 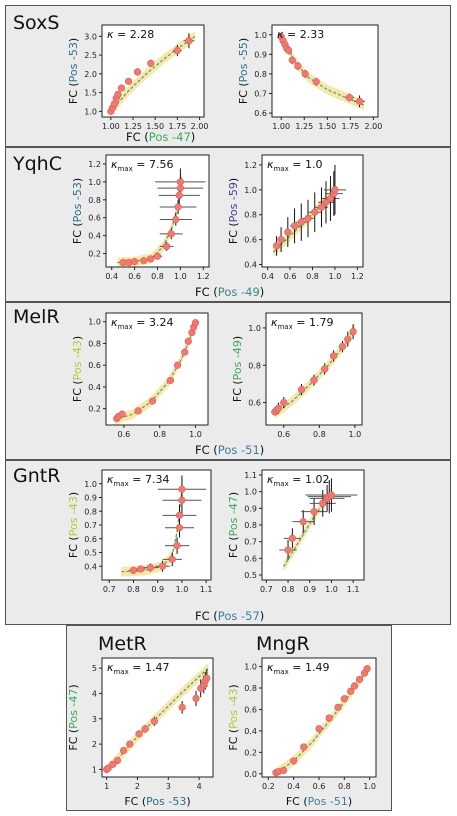 What do you see at coordinates (36, 317) in the screenshot?
I see `panel-title-melr: MelR` at bounding box center [36, 317].